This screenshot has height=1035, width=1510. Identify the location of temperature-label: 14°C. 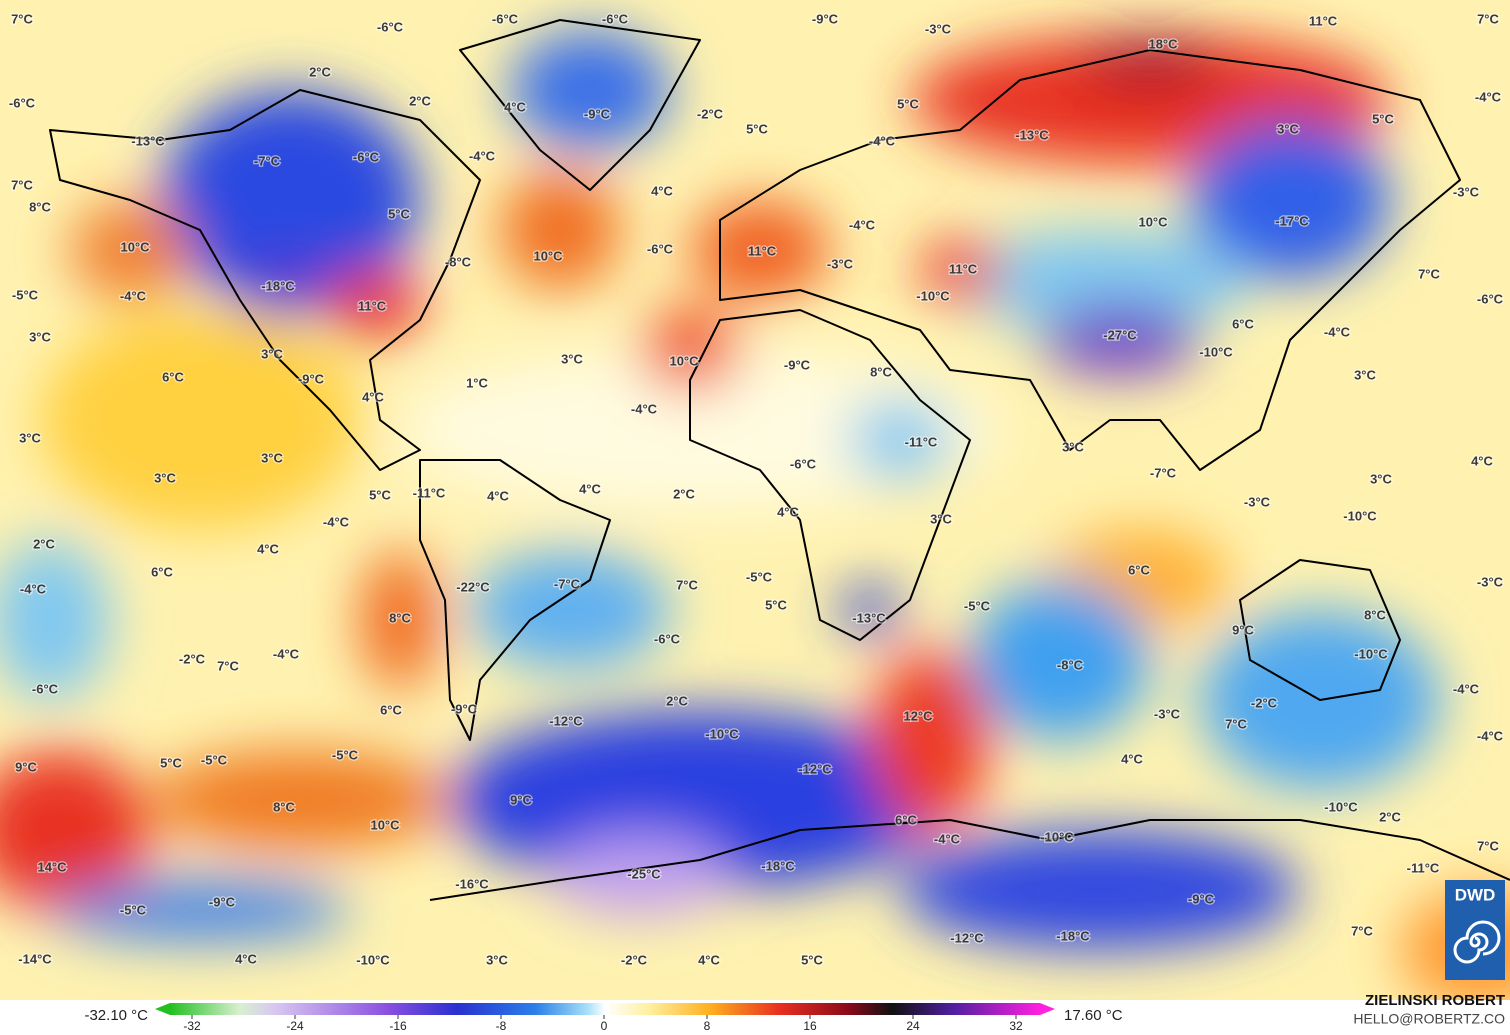
(52, 866).